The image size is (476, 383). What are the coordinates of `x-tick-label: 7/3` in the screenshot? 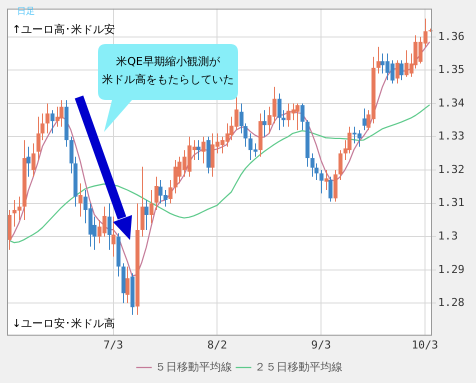 It's located at (113, 345).